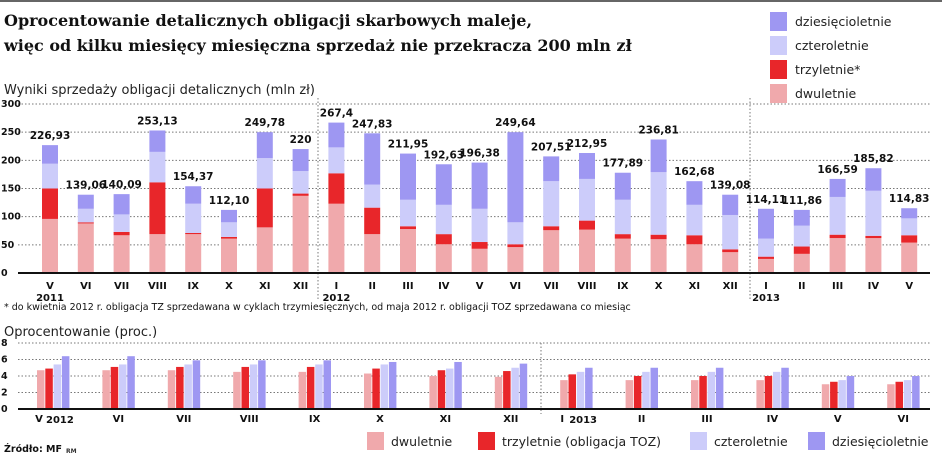 The width and height of the screenshot is (942, 462). I want to click on y-tick-label: 150, so click(11, 189).